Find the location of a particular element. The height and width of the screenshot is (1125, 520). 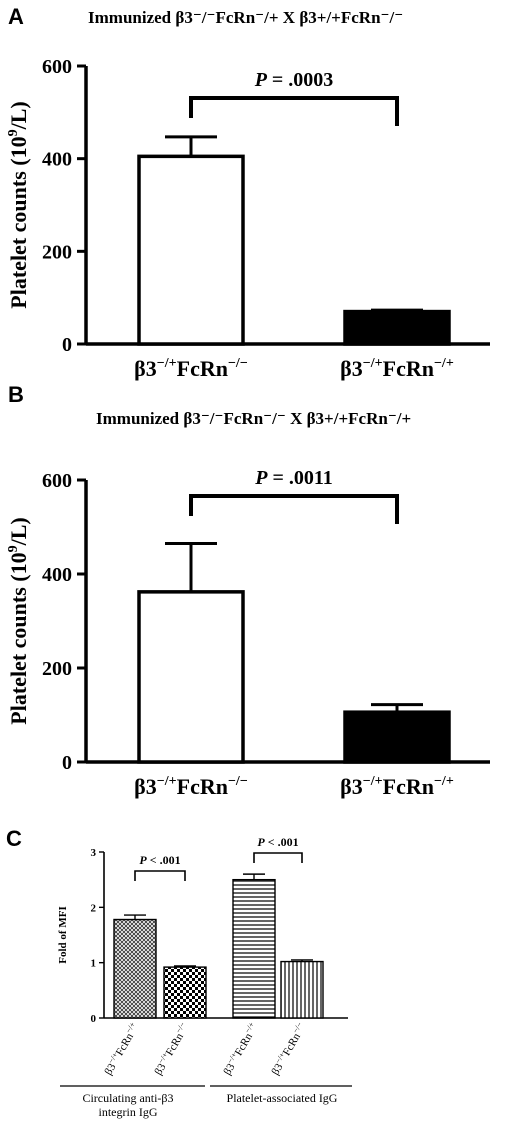

y-tick-label: 1 is located at coordinates (94, 964).